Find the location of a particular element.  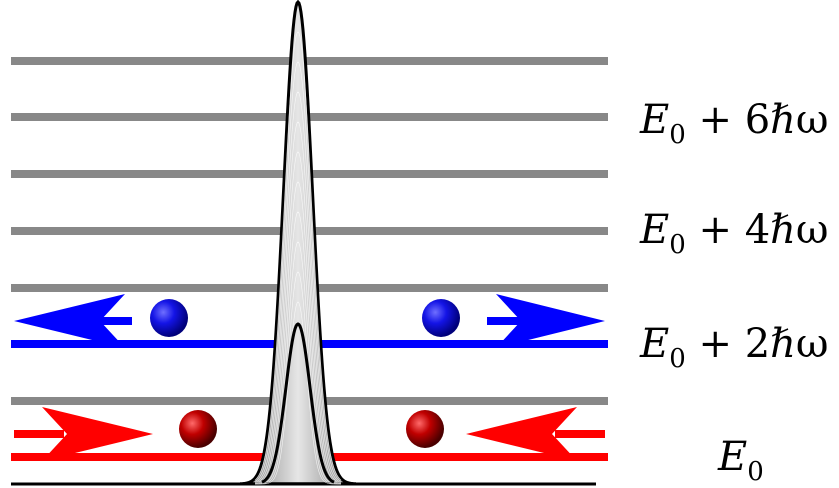

blue-arrow-left-shaft is located at coordinates (111, 321).